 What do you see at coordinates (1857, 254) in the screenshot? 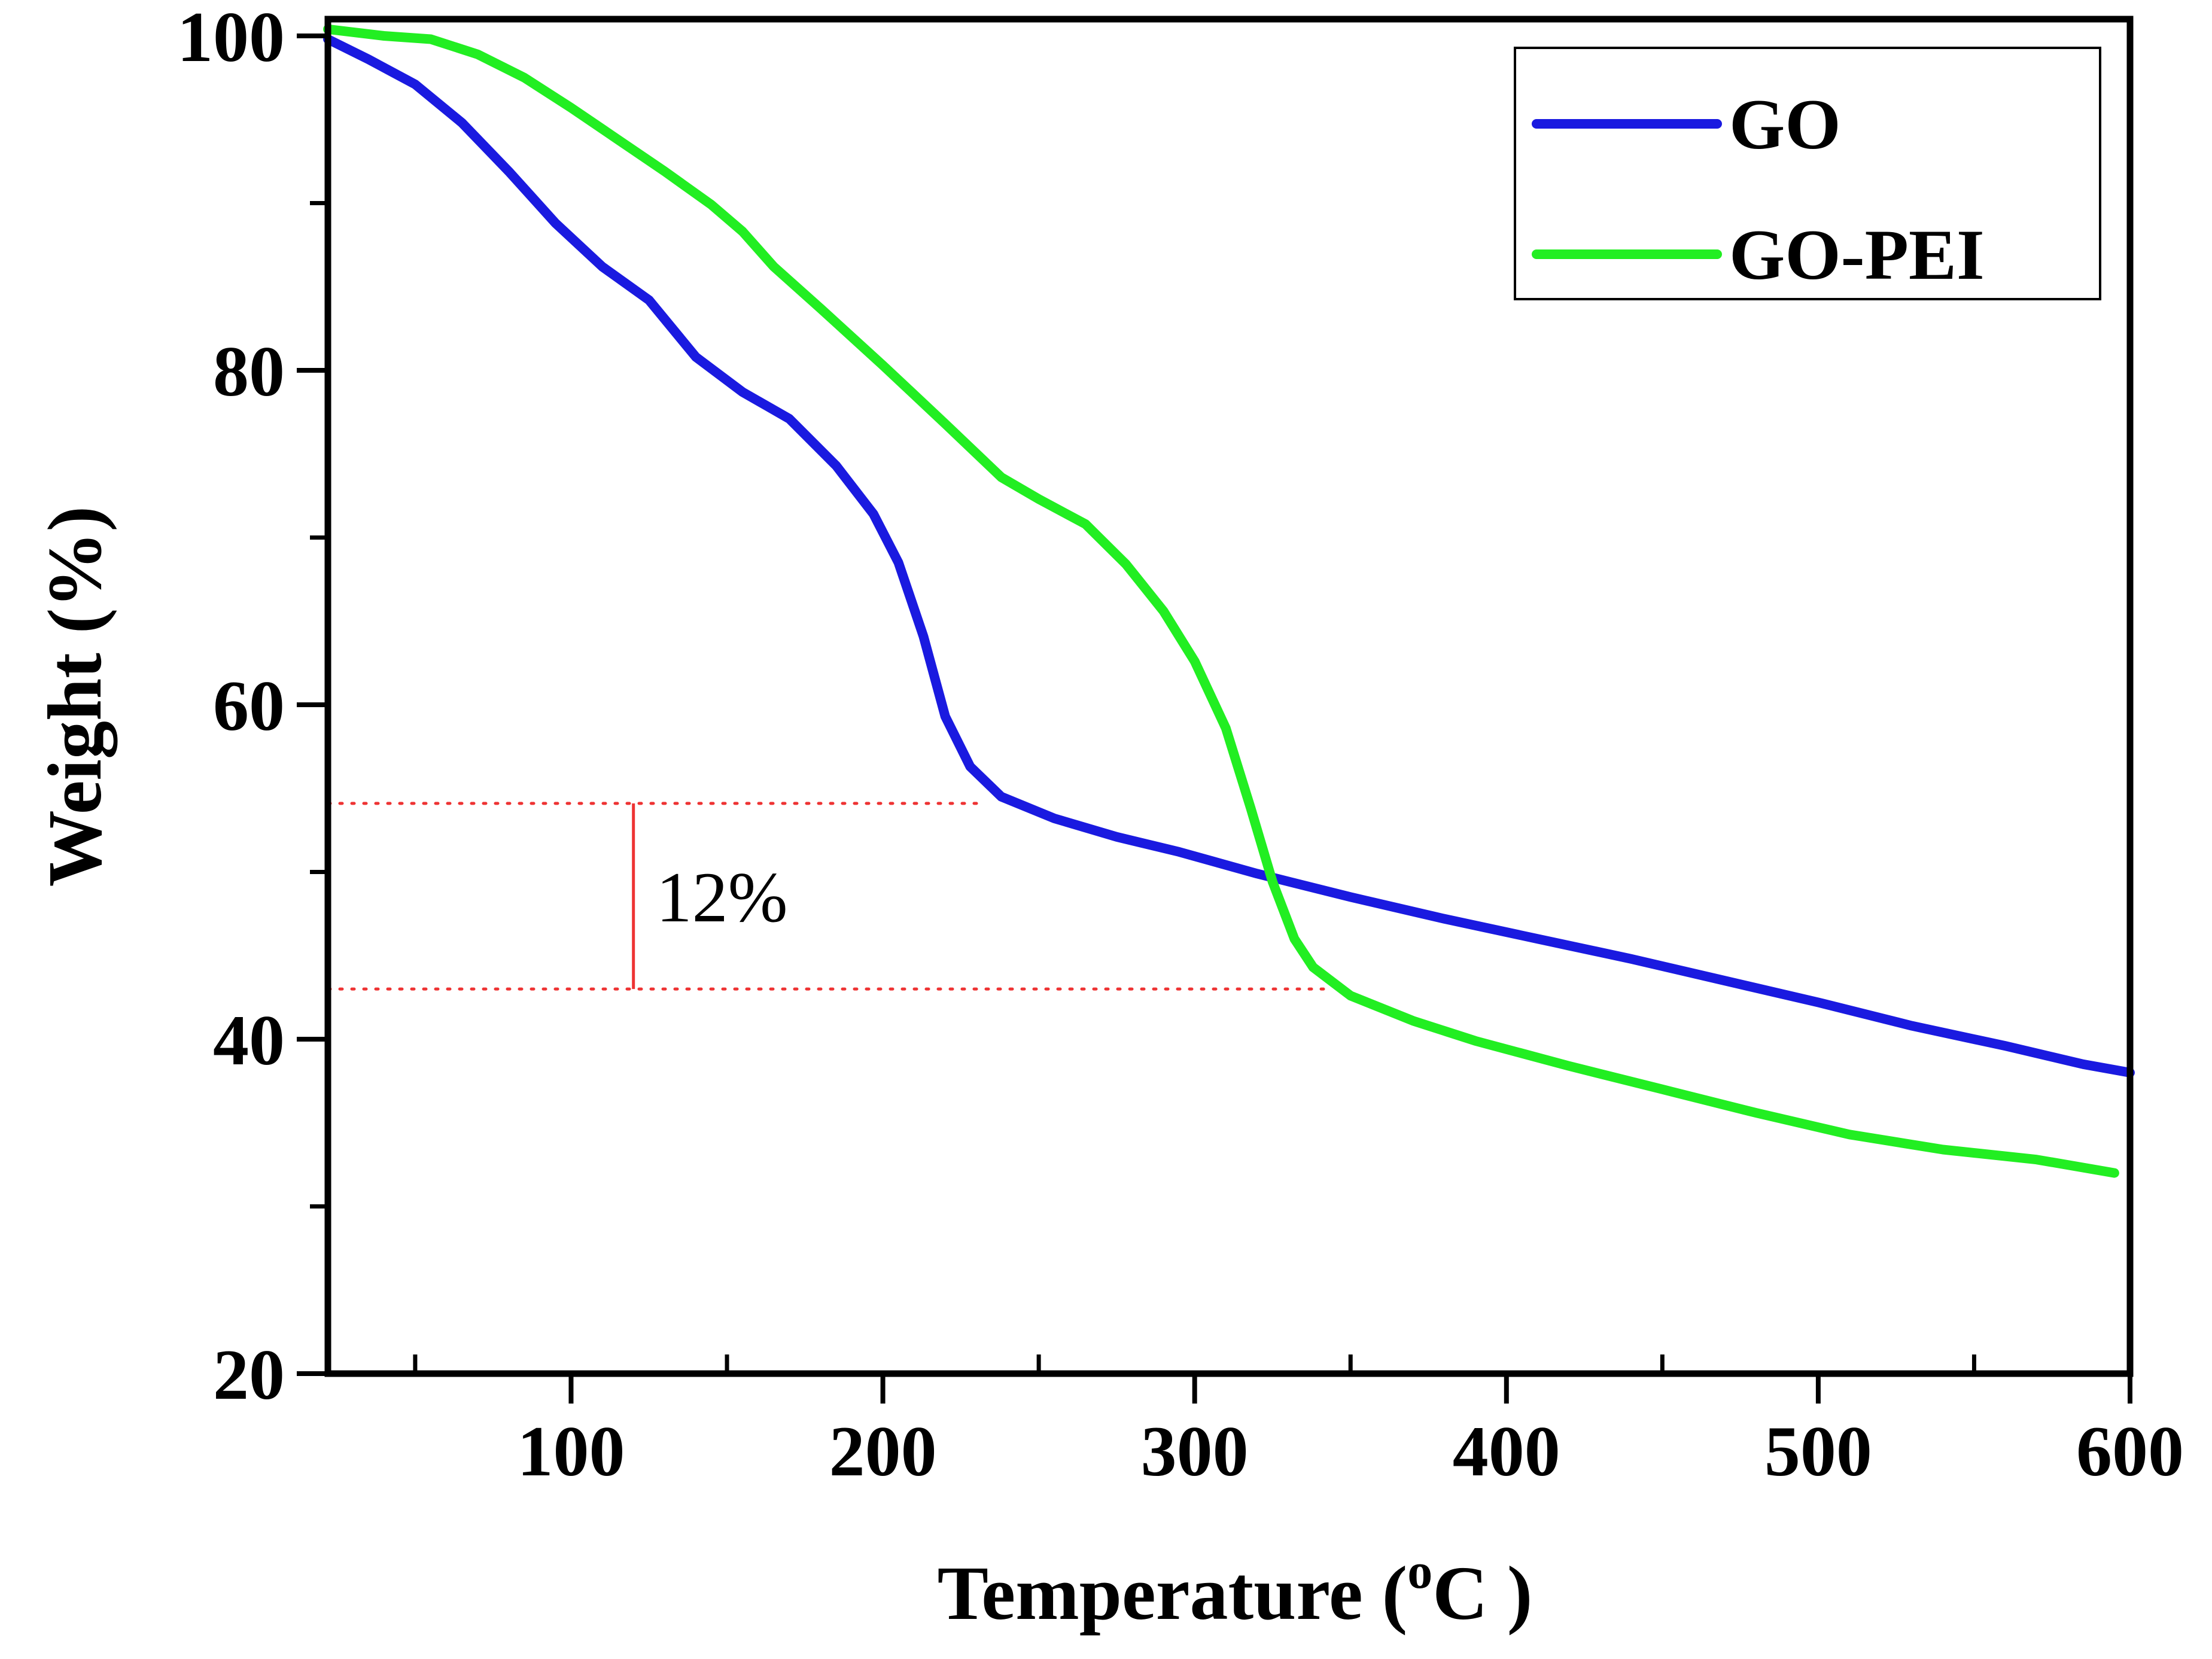
I see `legend-label-go-pei: GO-PEI` at bounding box center [1857, 254].